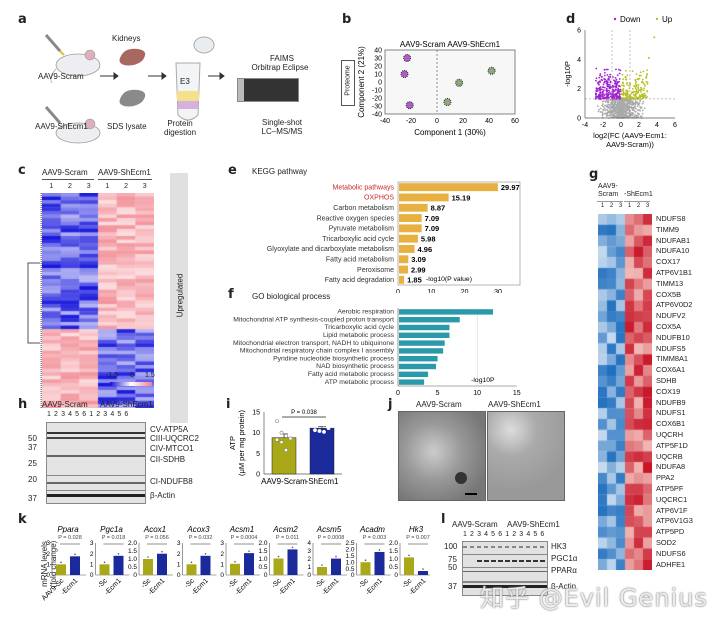 The width and height of the screenshot is (720, 621). What do you see at coordinates (231, 294) in the screenshot?
I see `panel-f-label: f` at bounding box center [231, 294].